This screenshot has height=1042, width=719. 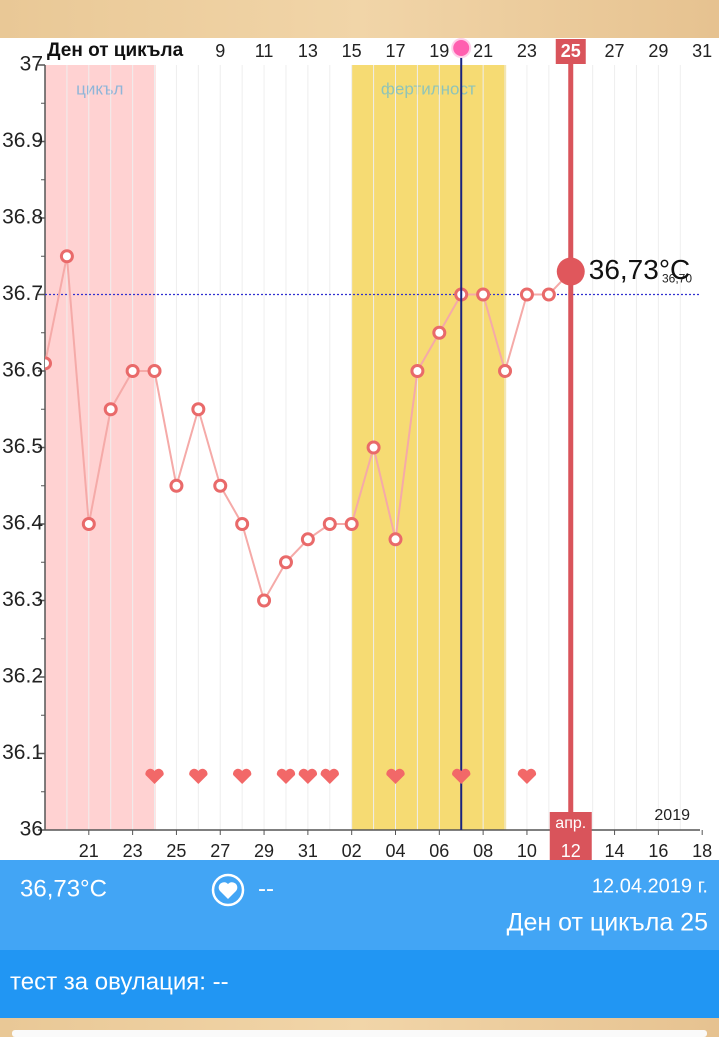 I want to click on x-tick-label: 19, so click(x=439, y=51).